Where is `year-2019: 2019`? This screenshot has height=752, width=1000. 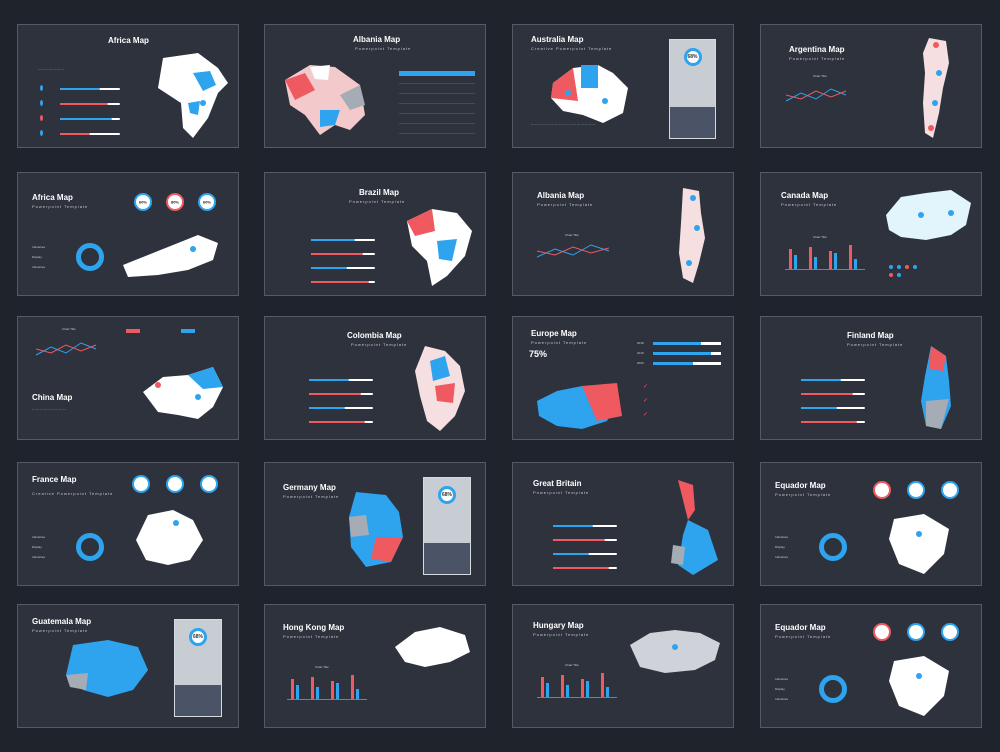
year-2019: 2019 is located at coordinates (640, 353).